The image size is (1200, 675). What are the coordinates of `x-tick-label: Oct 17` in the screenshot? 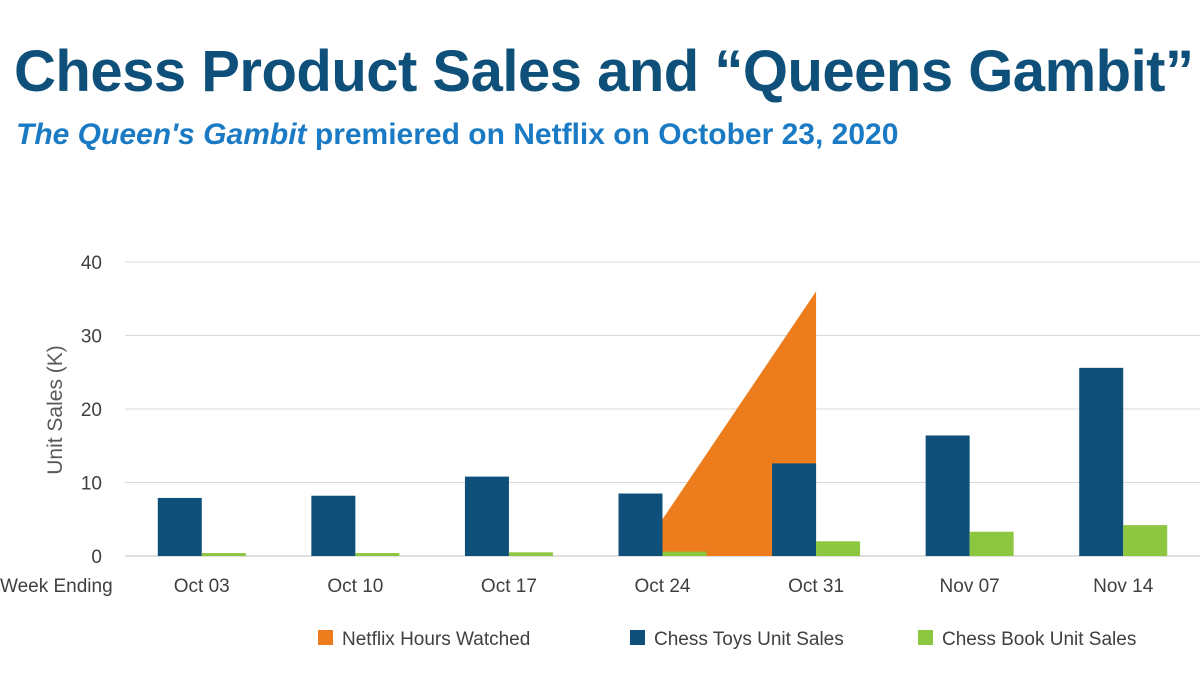 It's located at (509, 586).